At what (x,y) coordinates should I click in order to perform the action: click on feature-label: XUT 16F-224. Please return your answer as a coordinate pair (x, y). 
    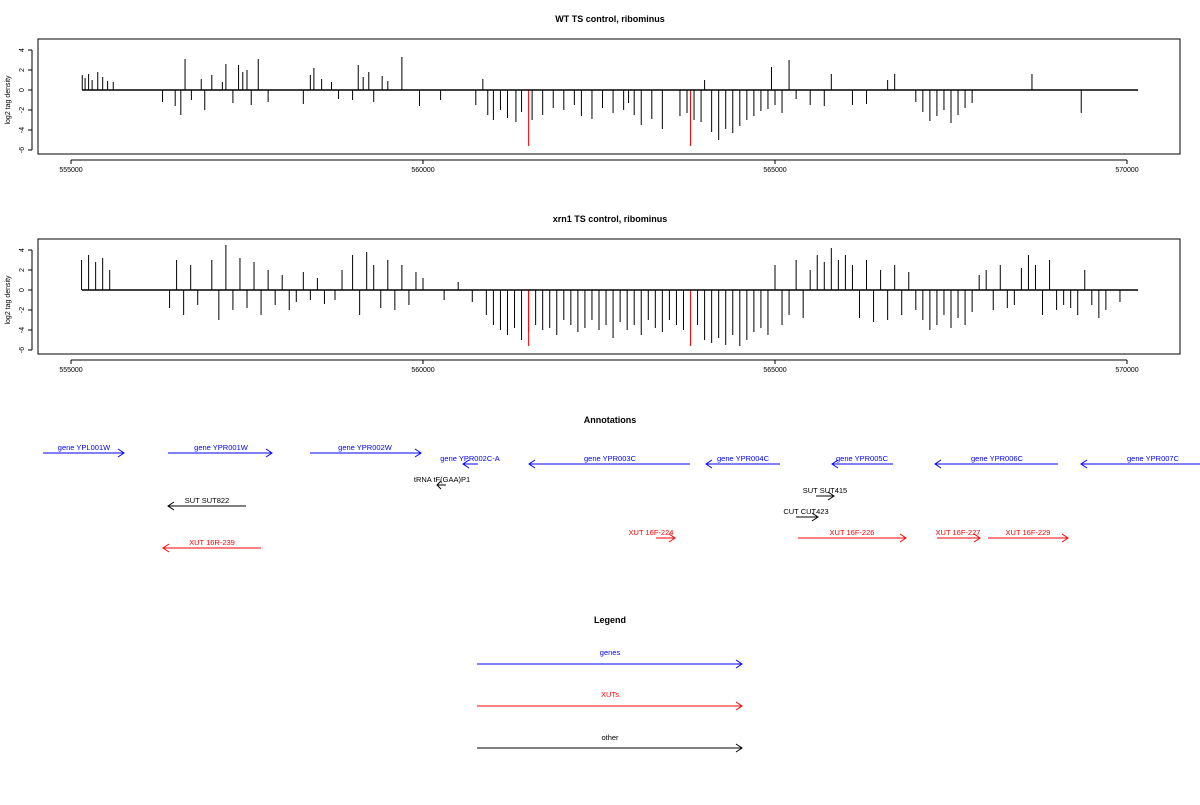
    Looking at the image, I should click on (651, 532).